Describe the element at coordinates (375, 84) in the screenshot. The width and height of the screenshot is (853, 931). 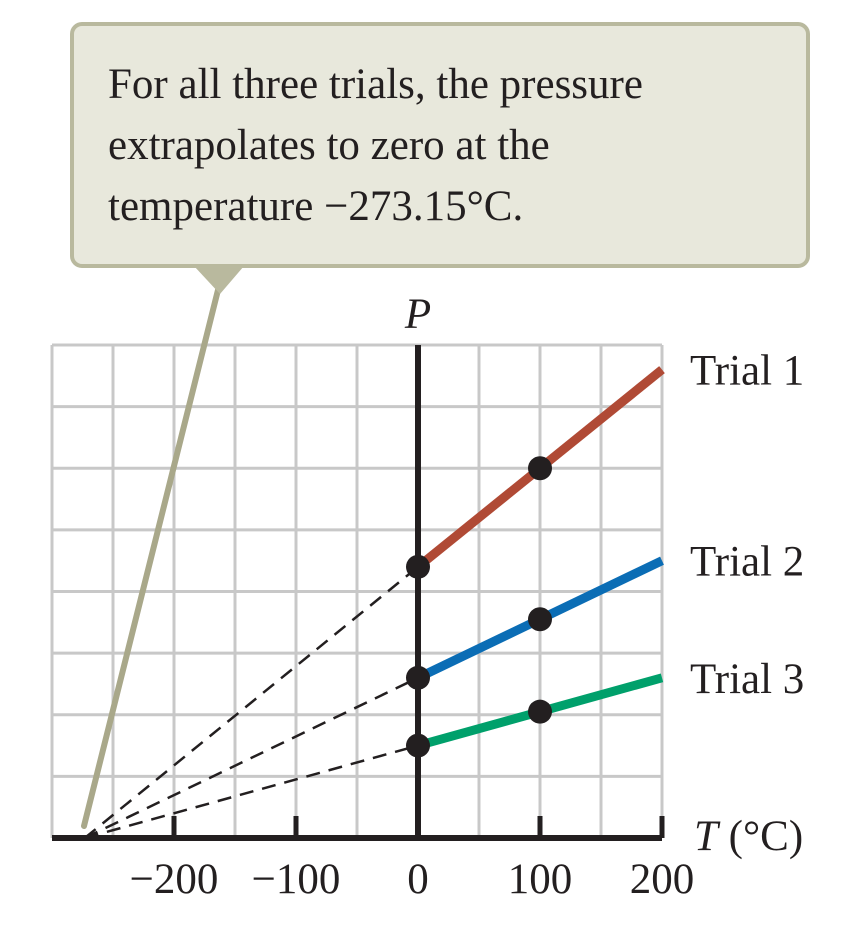
I see `callout-line-1: For all three trials, the pressure` at that location.